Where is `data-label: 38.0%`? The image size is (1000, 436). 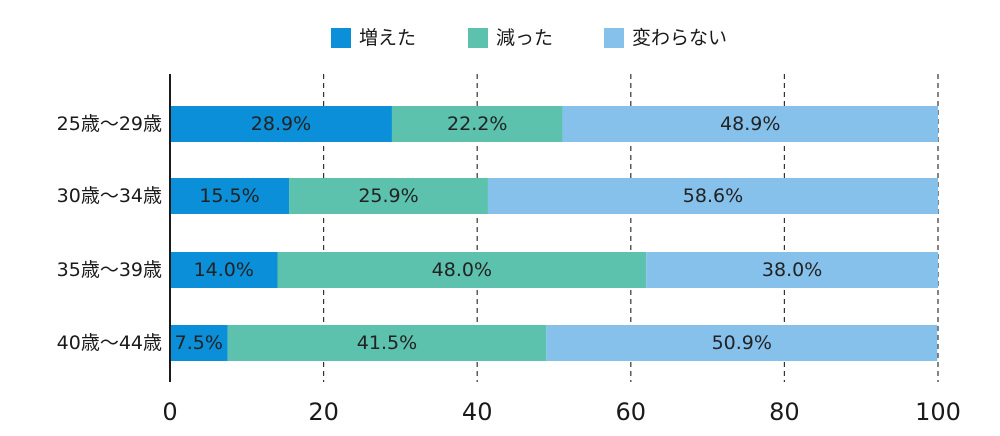
data-label: 38.0% is located at coordinates (792, 270).